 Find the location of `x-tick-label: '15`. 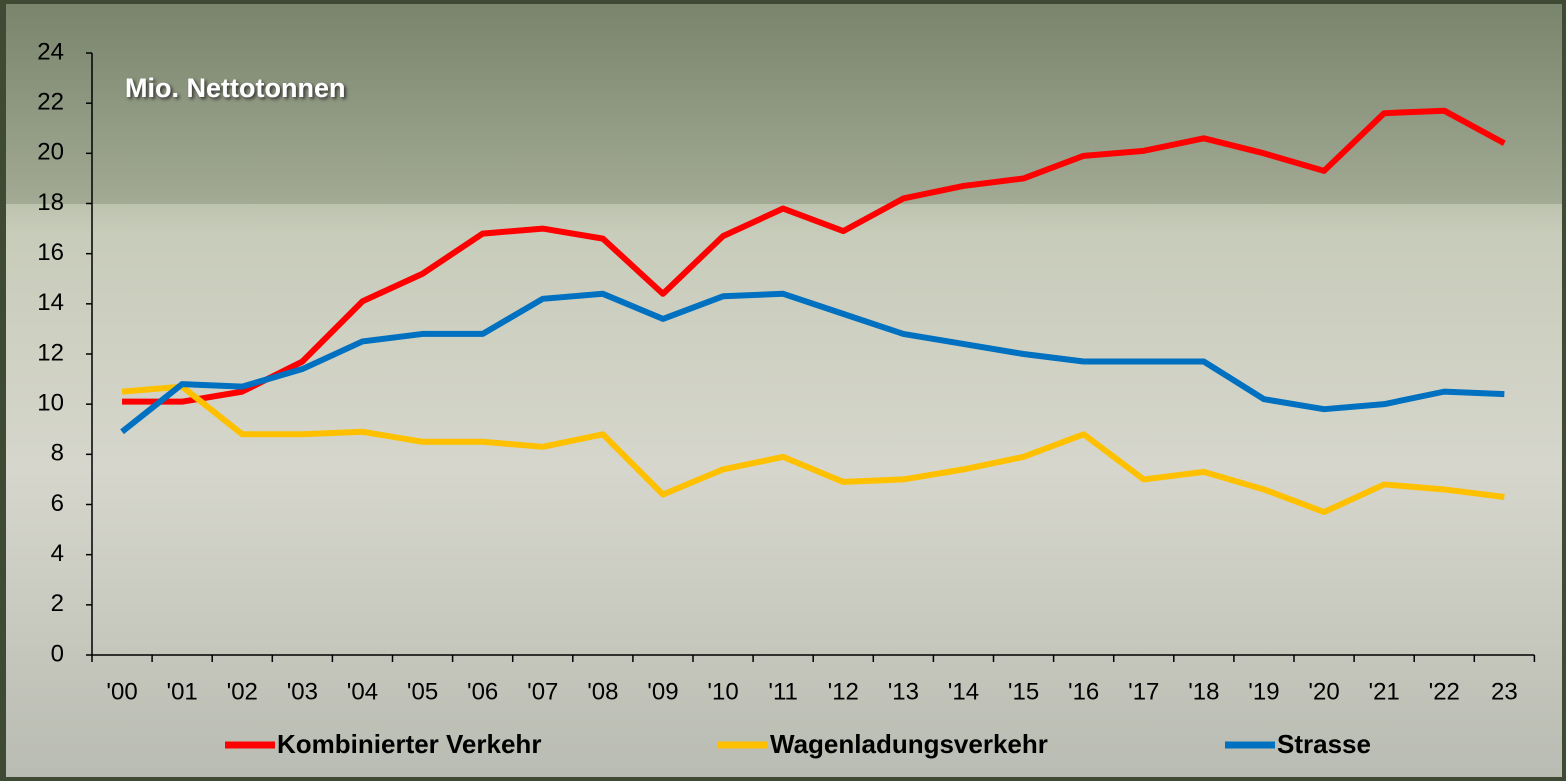

x-tick-label: '15 is located at coordinates (1023, 691).